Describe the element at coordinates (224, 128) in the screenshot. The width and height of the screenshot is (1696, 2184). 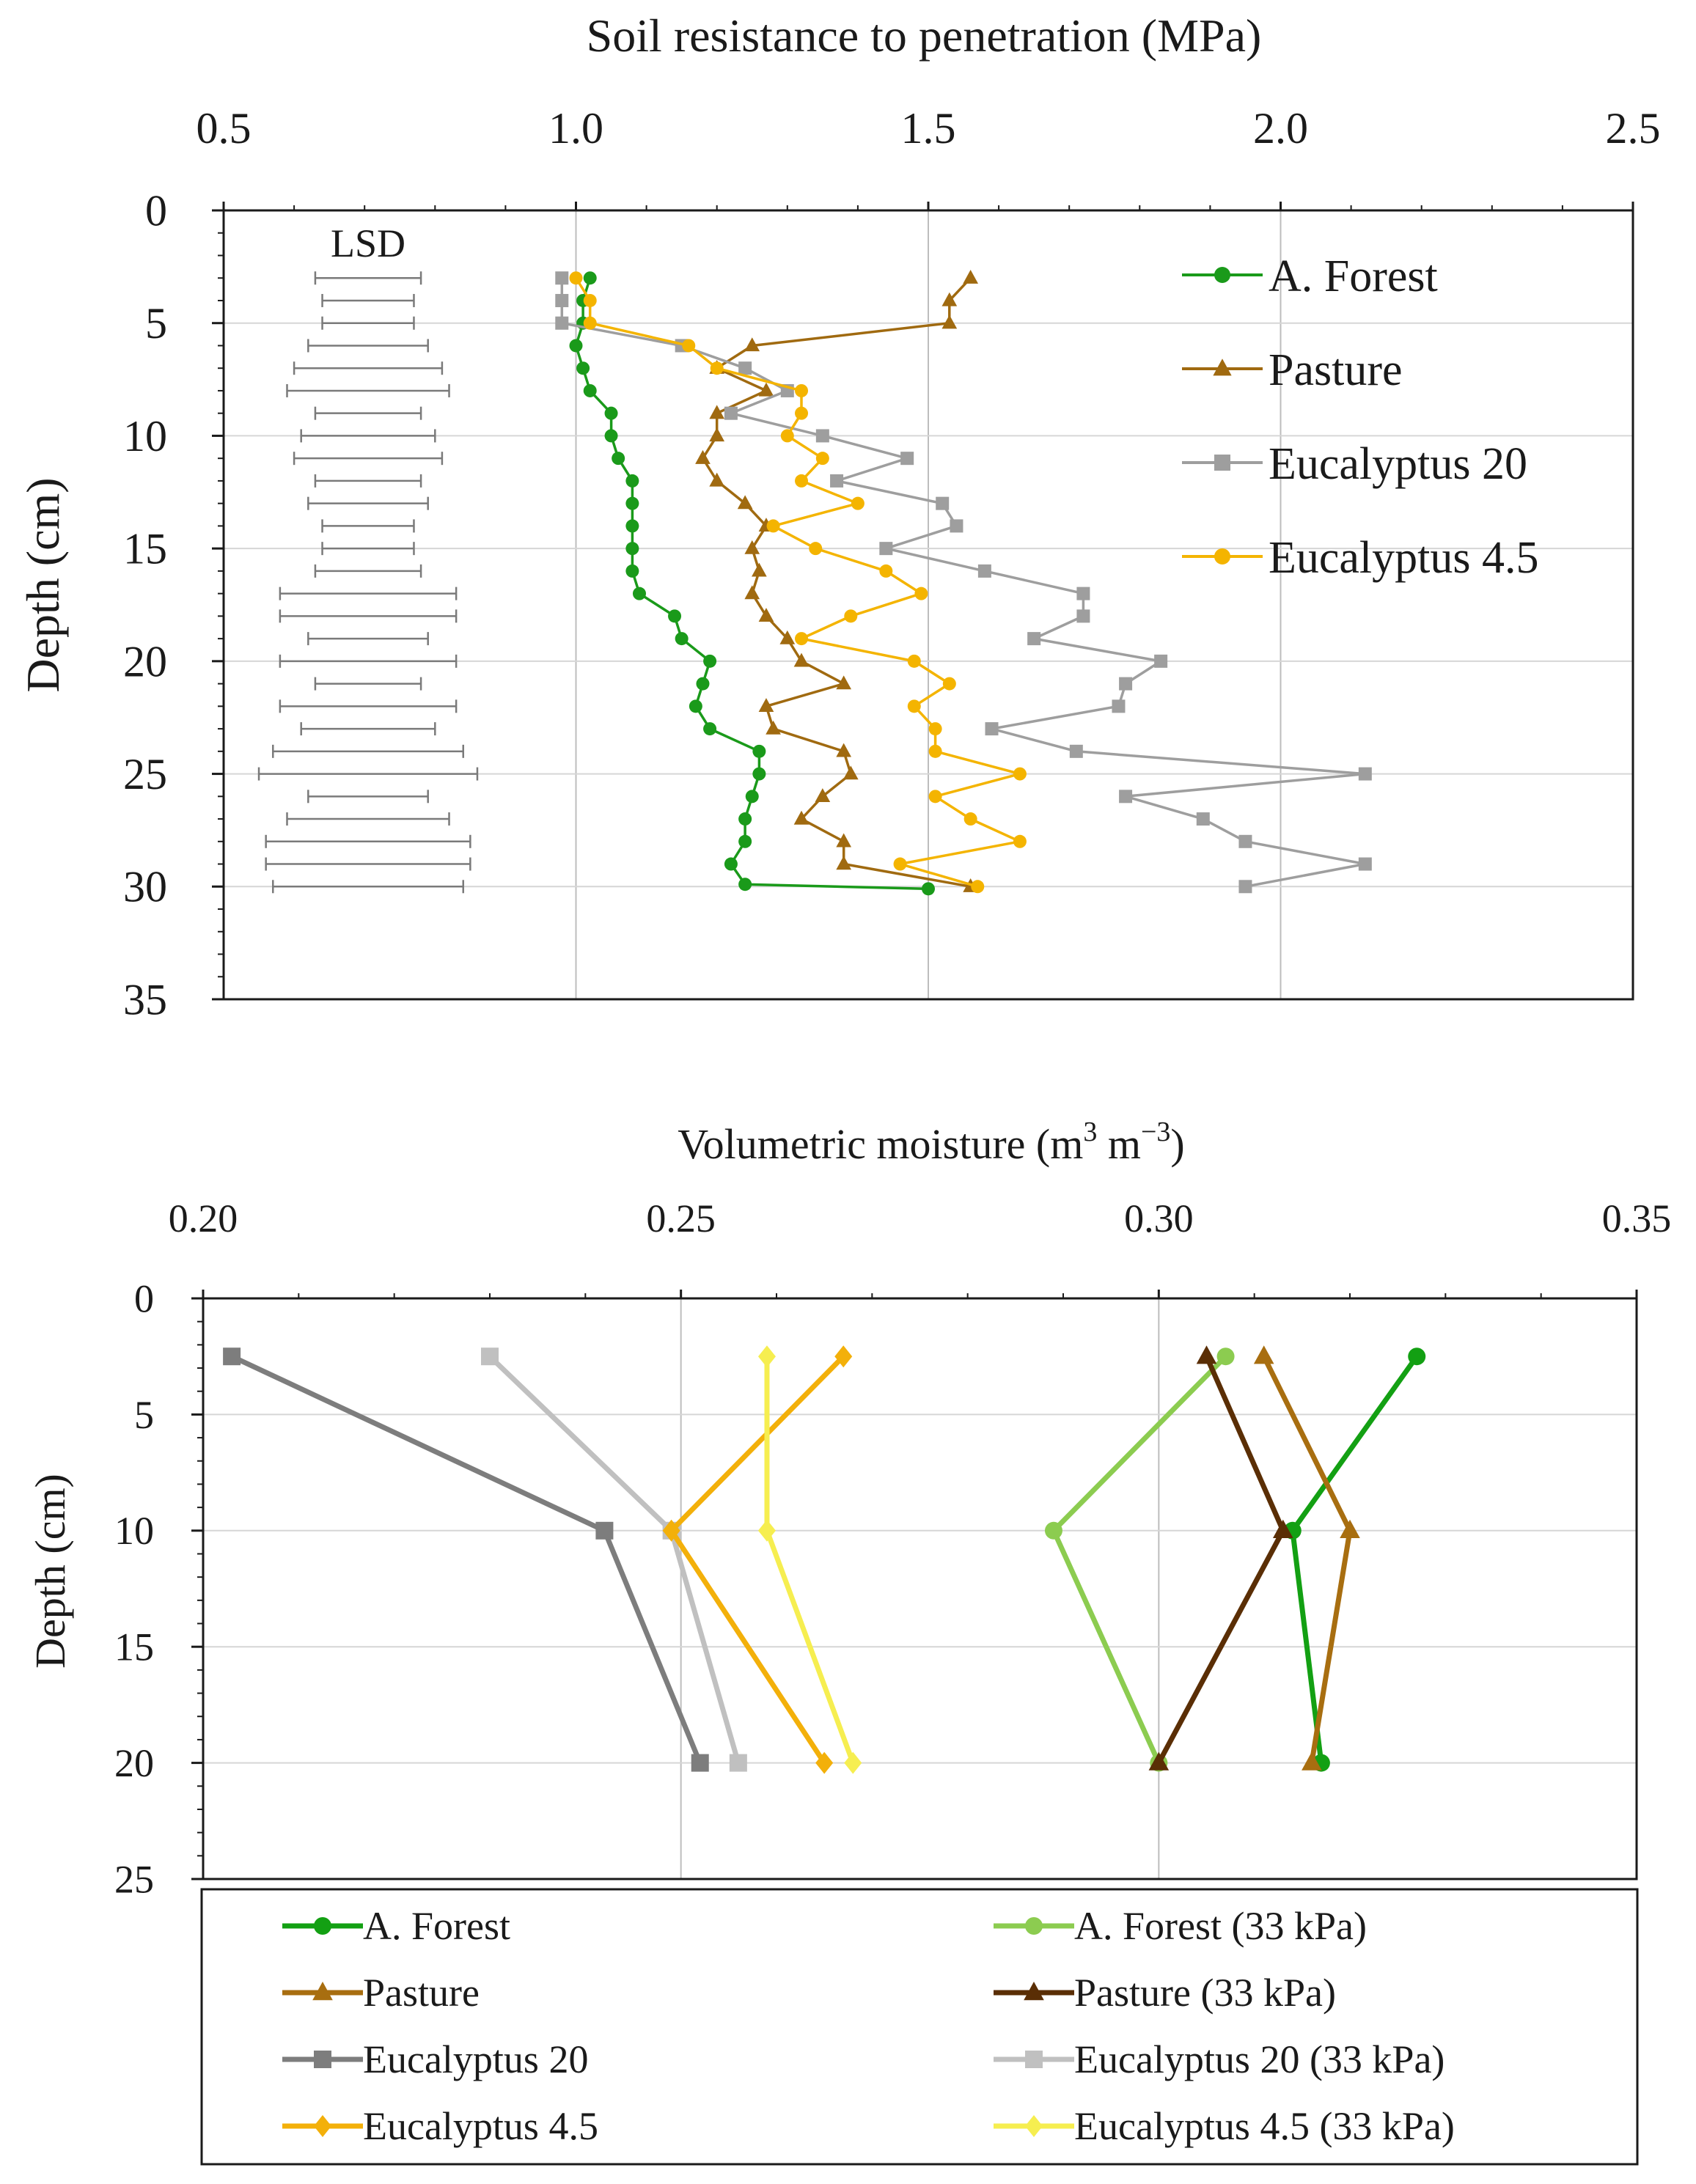
I see `x-tick-label: 0.5` at that location.